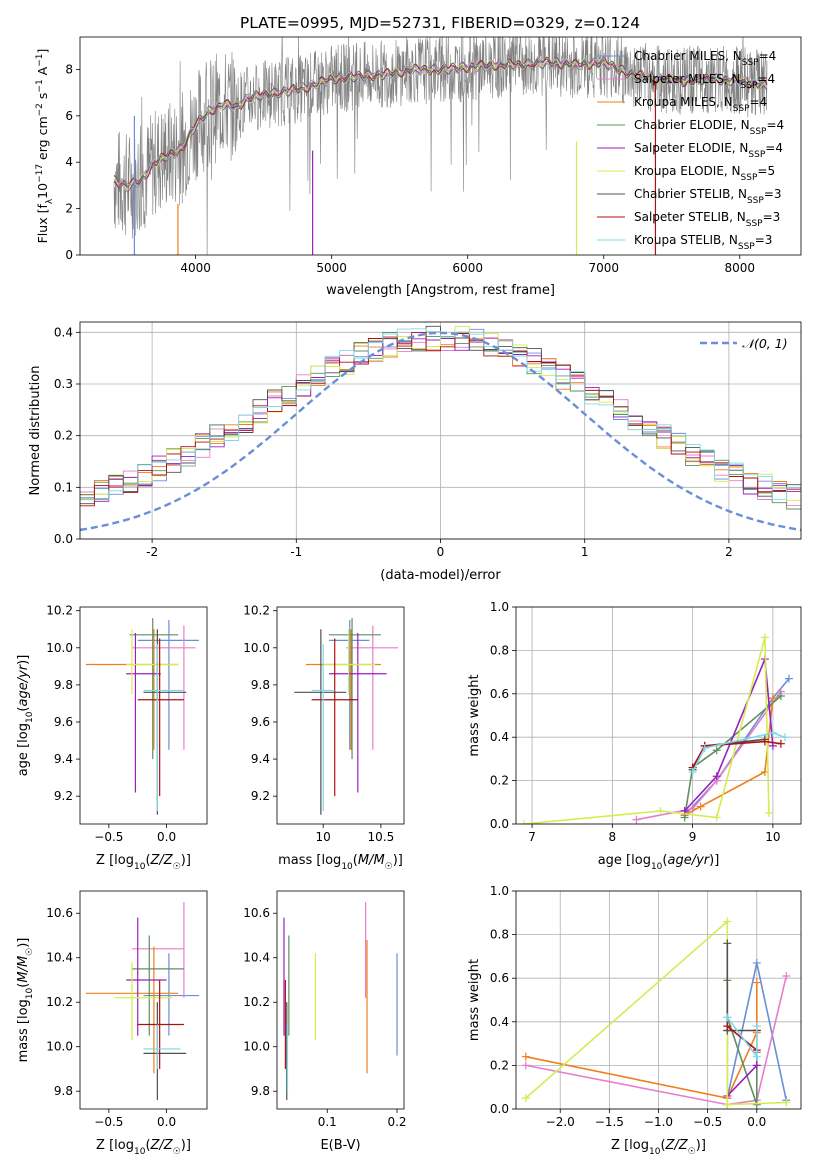  I want to click on x-tick-label: 8000, so click(740, 268).